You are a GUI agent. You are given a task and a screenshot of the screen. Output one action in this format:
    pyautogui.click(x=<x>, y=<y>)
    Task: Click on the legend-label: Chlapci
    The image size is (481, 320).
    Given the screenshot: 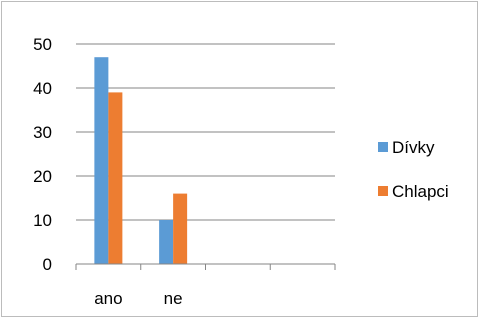 What is the action you would take?
    pyautogui.click(x=420, y=191)
    